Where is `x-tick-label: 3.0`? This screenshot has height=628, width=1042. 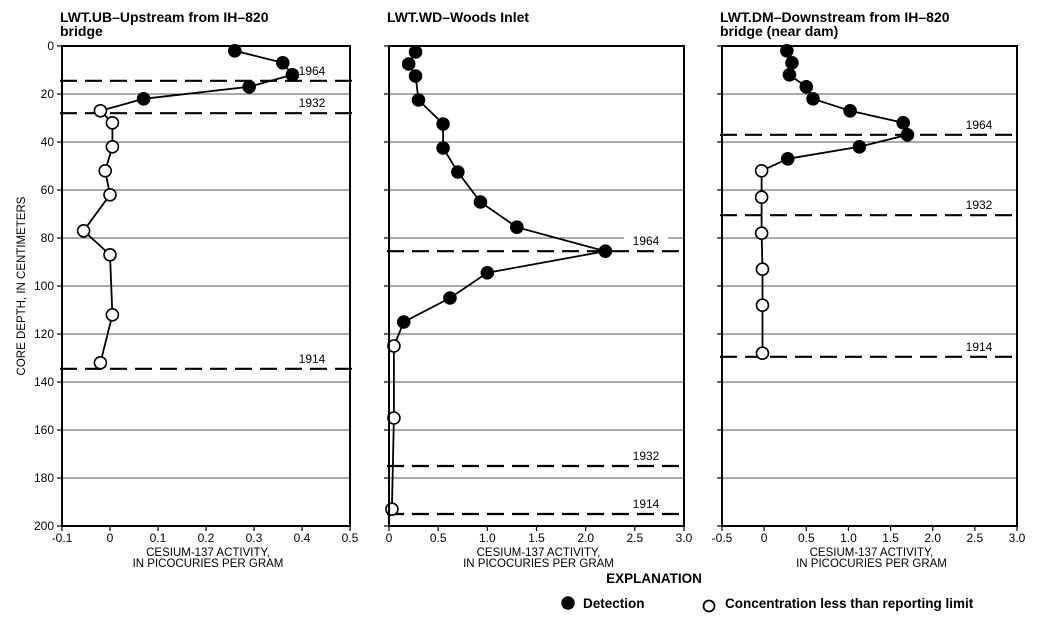
x-tick-label: 3.0 is located at coordinates (1017, 538).